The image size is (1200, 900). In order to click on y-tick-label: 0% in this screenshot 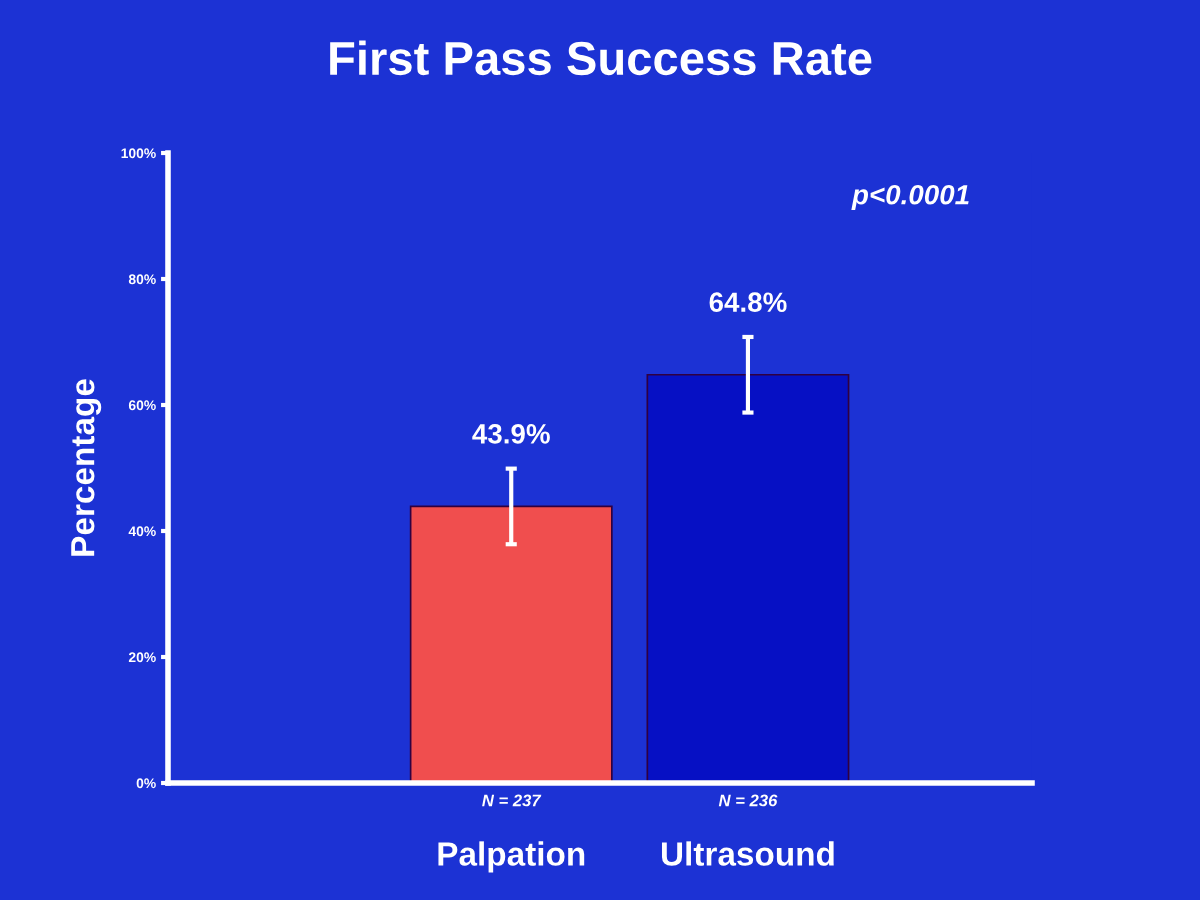, I will do `click(146, 783)`.